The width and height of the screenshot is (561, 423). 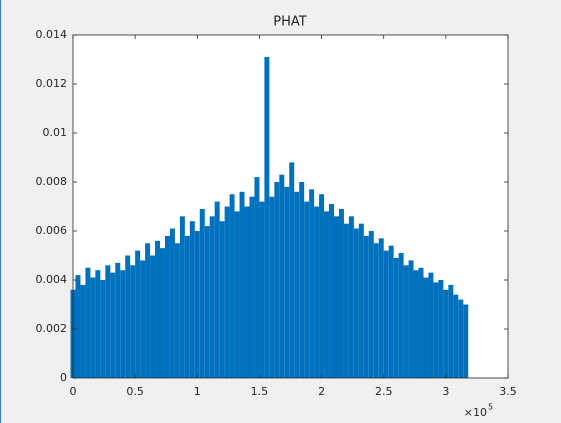 What do you see at coordinates (289, 22) in the screenshot?
I see `chart-title: PHAT` at bounding box center [289, 22].